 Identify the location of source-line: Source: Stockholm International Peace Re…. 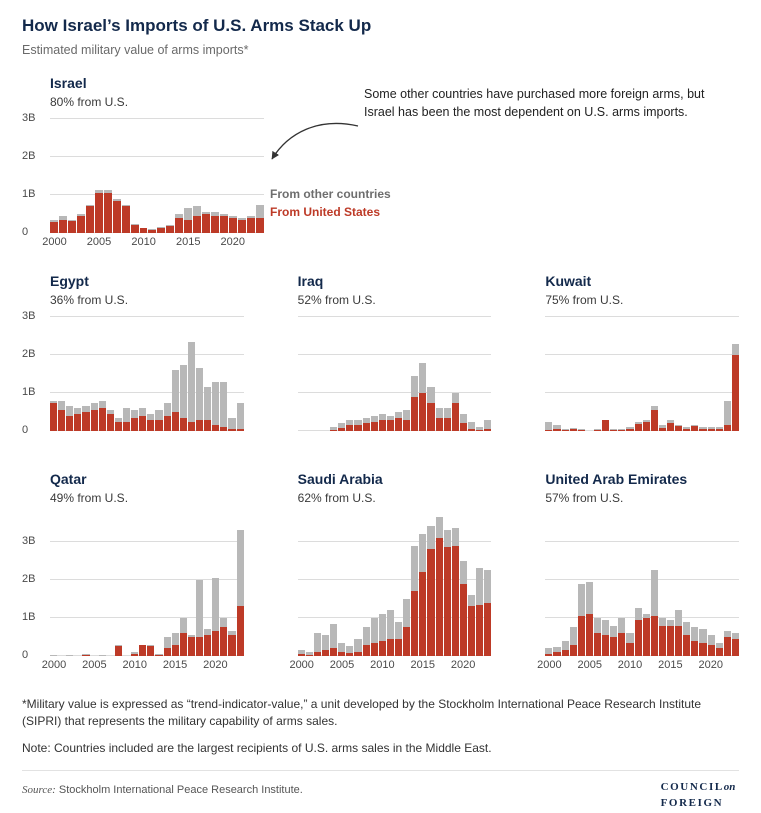
(162, 790).